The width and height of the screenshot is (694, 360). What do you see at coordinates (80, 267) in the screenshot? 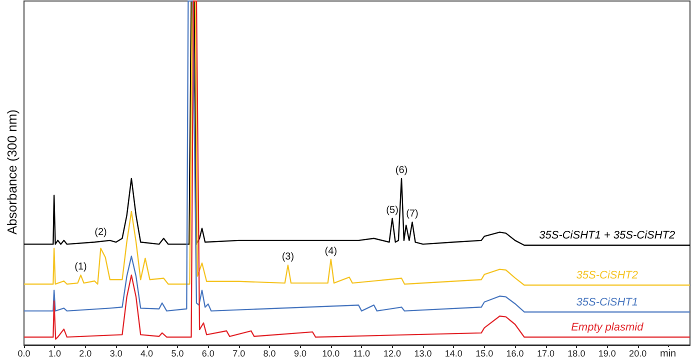
I see `annotation: (1)` at bounding box center [80, 267].